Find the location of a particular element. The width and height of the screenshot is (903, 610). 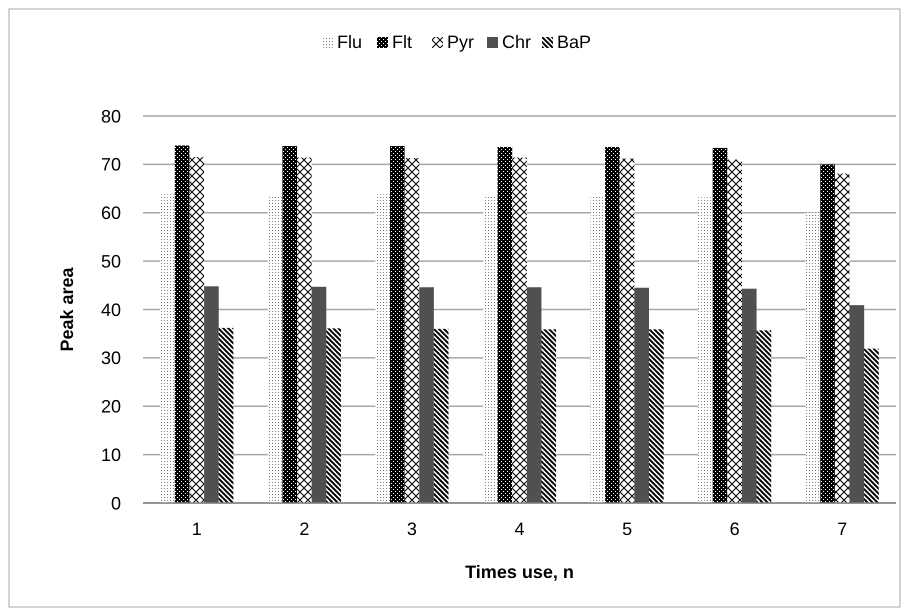

x-tick-label: 7 is located at coordinates (842, 529).